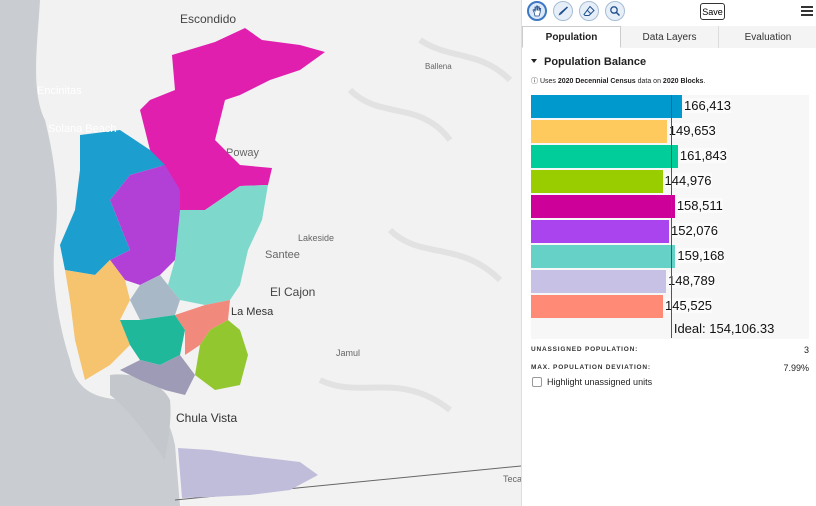  I want to click on magnifier-icon, so click(615, 11).